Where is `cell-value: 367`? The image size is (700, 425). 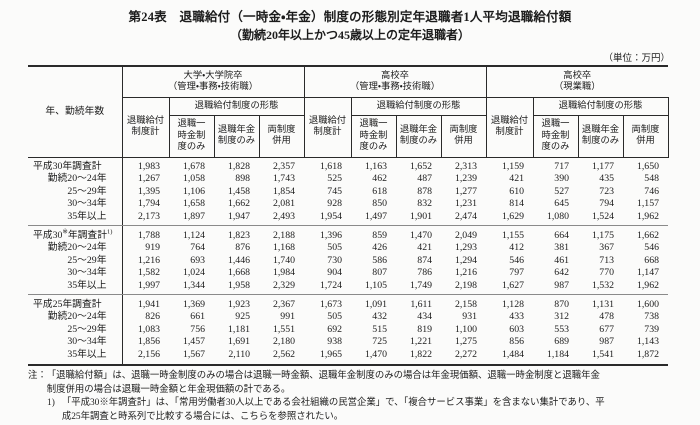 cell-value: 367 is located at coordinates (606, 248).